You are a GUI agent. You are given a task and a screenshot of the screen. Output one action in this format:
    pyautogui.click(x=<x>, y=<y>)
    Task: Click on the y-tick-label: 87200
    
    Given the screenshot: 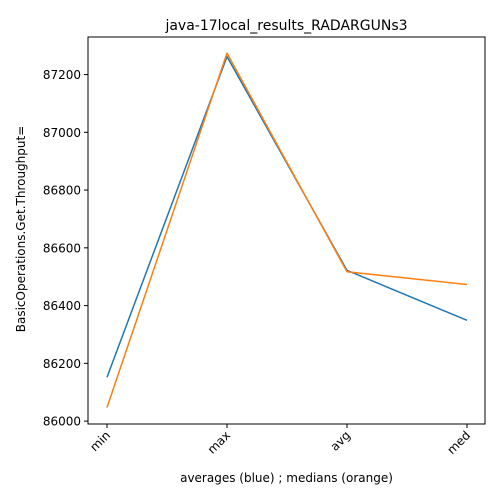 What is the action you would take?
    pyautogui.click(x=62, y=75)
    